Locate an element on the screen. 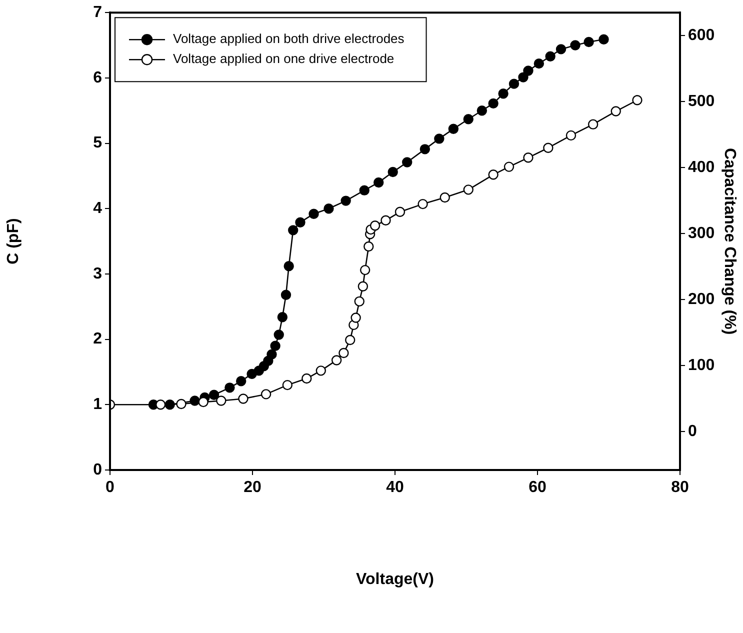 This screenshot has width=743, height=633. y-tick-label: 4 is located at coordinates (97, 209).